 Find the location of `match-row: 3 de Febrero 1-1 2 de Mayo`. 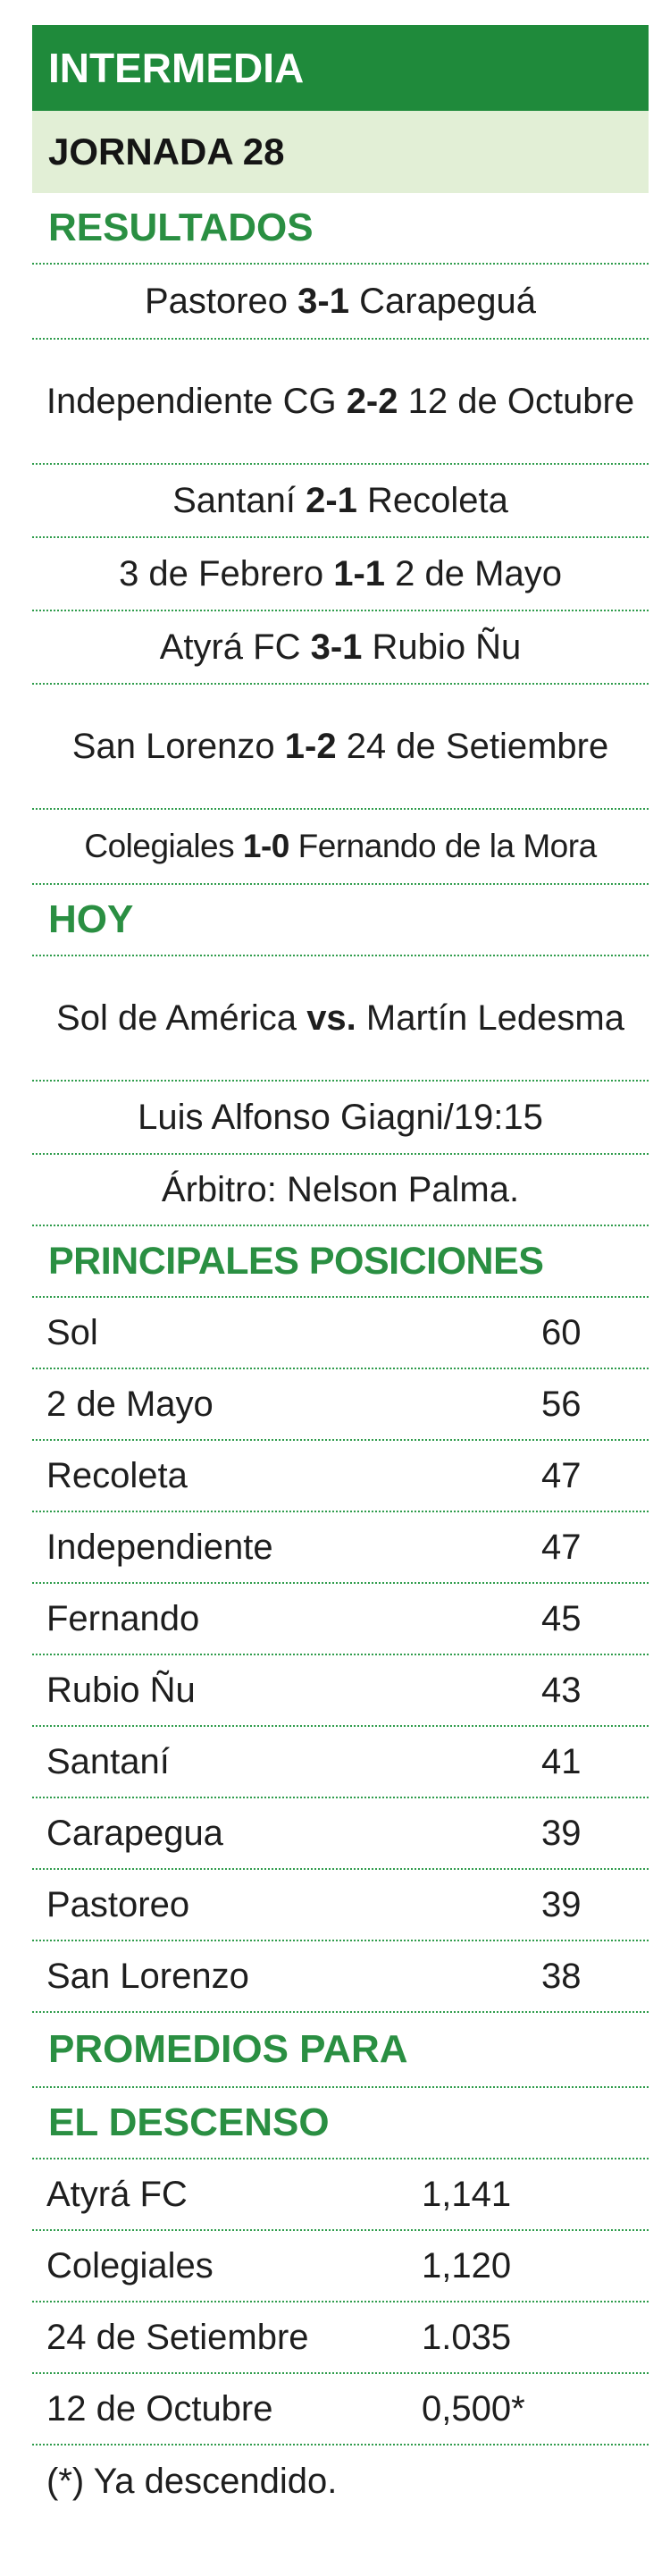

match-row: 3 de Febrero 1-1 2 de Mayo is located at coordinates (340, 575).